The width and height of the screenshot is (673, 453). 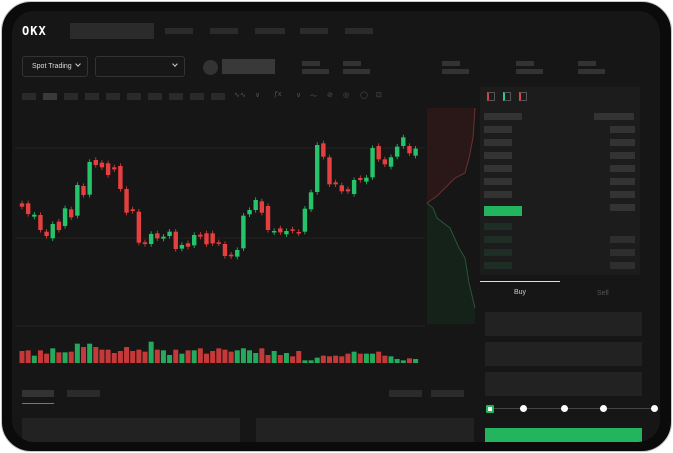 What do you see at coordinates (591, 71) in the screenshot?
I see `stat-value` at bounding box center [591, 71].